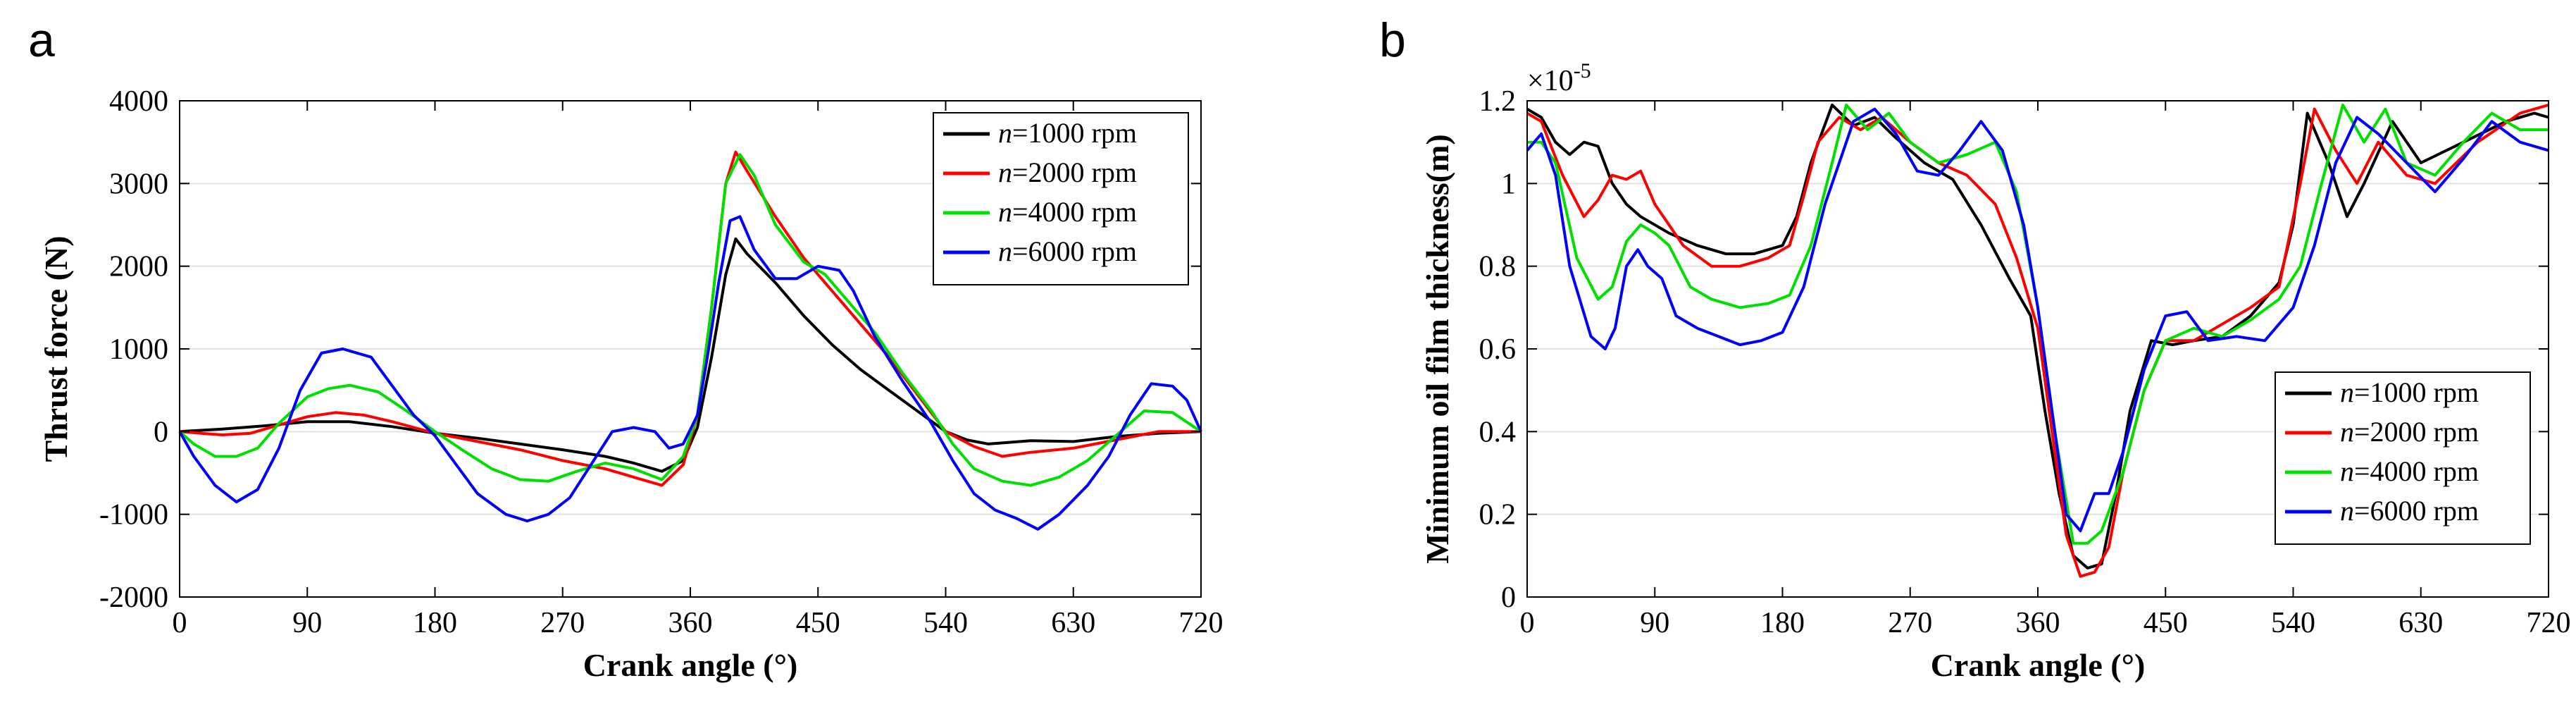 The height and width of the screenshot is (726, 2576). I want to click on chart-b-ytick-label: 1, so click(1508, 184).